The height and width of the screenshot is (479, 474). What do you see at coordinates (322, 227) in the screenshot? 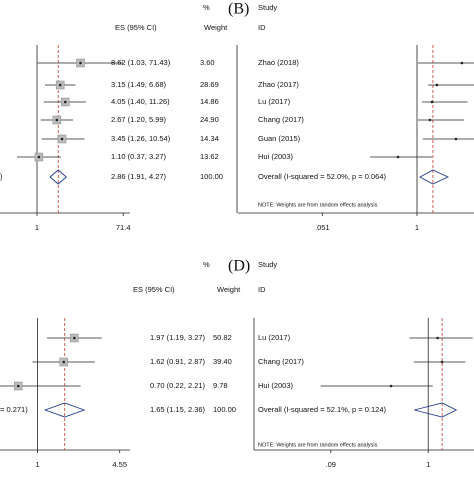
I see `x-tick-label: .051` at bounding box center [322, 227].